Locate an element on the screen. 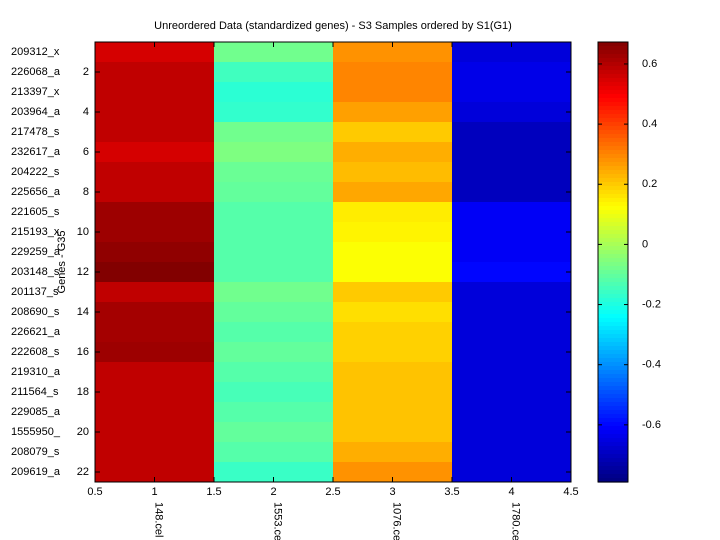  colorbar-frame is located at coordinates (613, 262).